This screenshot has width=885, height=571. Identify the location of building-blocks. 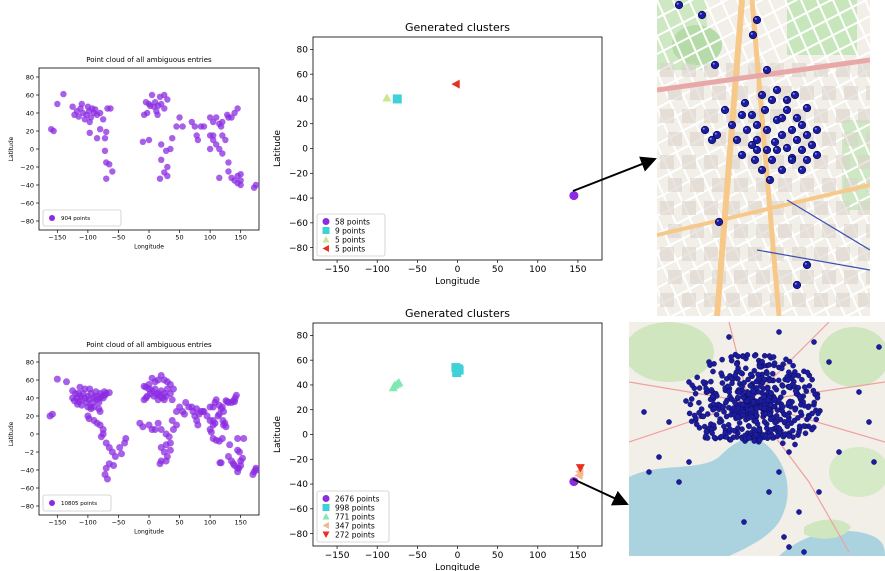
(765, 185).